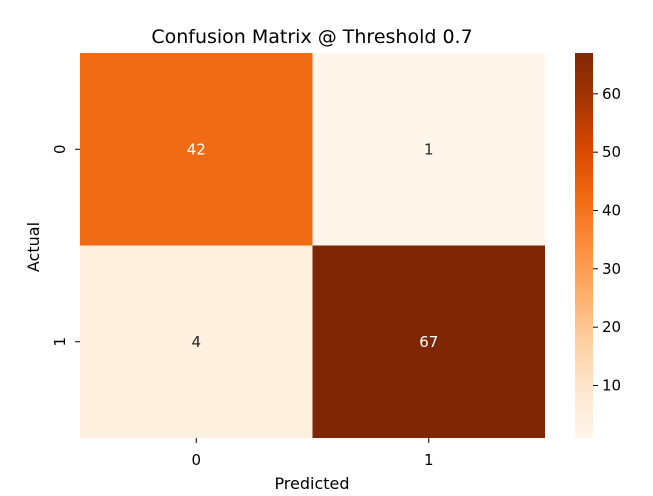 The height and width of the screenshot is (496, 653). I want to click on colorbar-tick-label-5: 60, so click(611, 94).